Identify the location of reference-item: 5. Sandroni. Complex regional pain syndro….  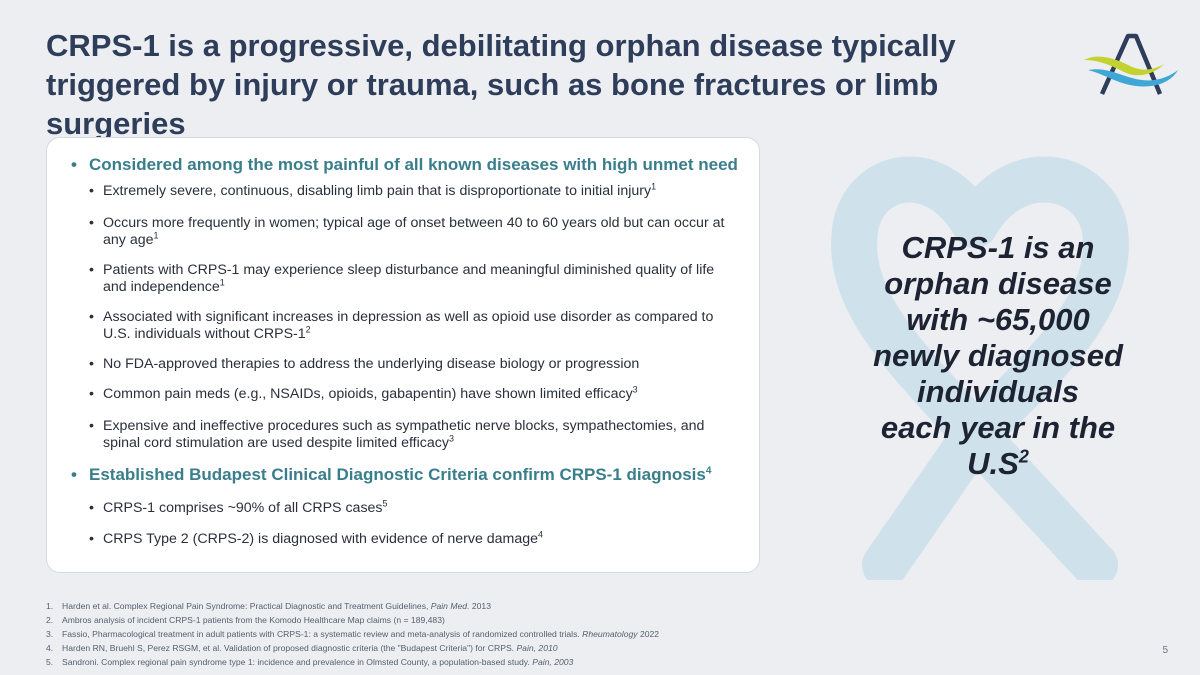
(310, 662).